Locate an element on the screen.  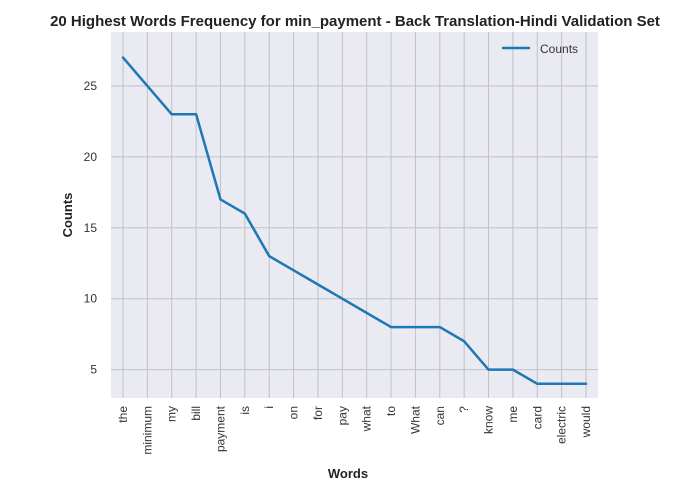
x-tick-label: my is located at coordinates (172, 414).